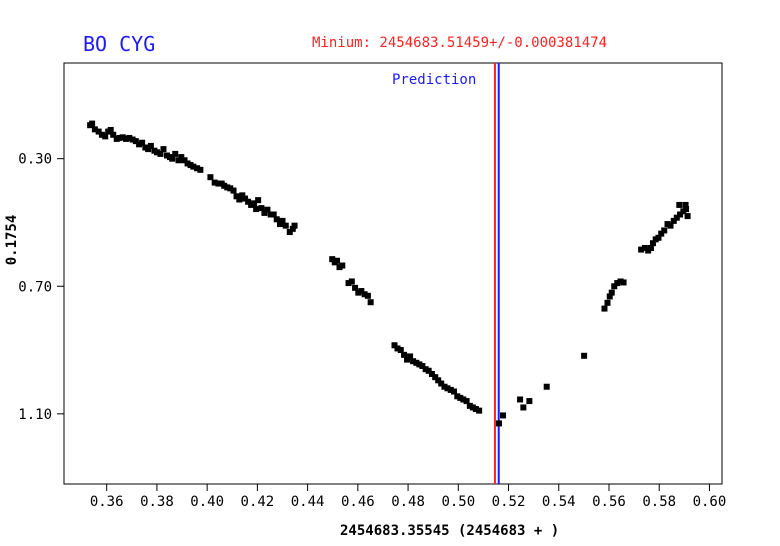 Image resolution: width=780 pixels, height=546 pixels. What do you see at coordinates (460, 43) in the screenshot?
I see `minimum-readout: Minium: 2454683.51459+/-0.000381474` at bounding box center [460, 43].